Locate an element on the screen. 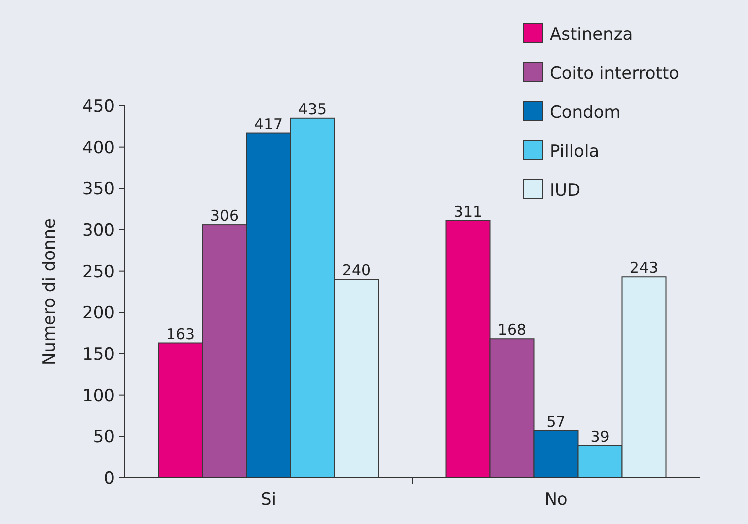  x-tick-label: Si is located at coordinates (268, 500).